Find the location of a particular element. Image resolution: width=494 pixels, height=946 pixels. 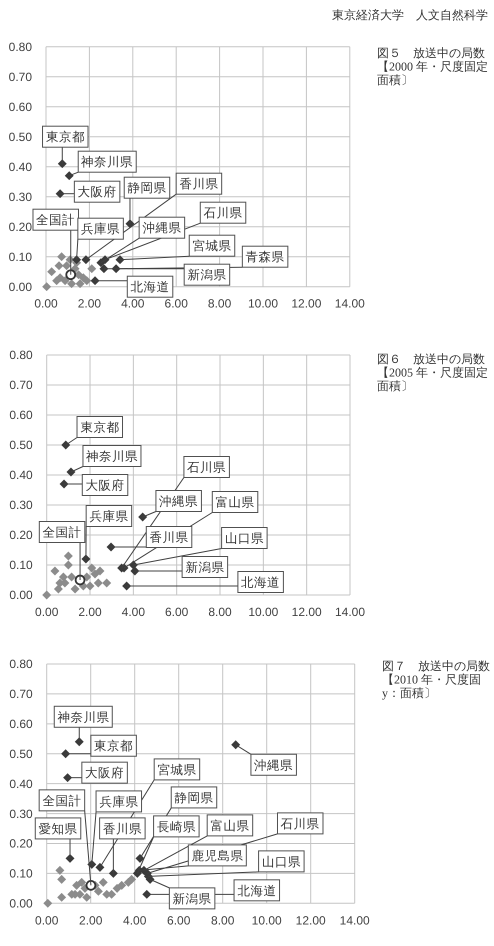

annotation: 鹿児島県 is located at coordinates (217, 855).